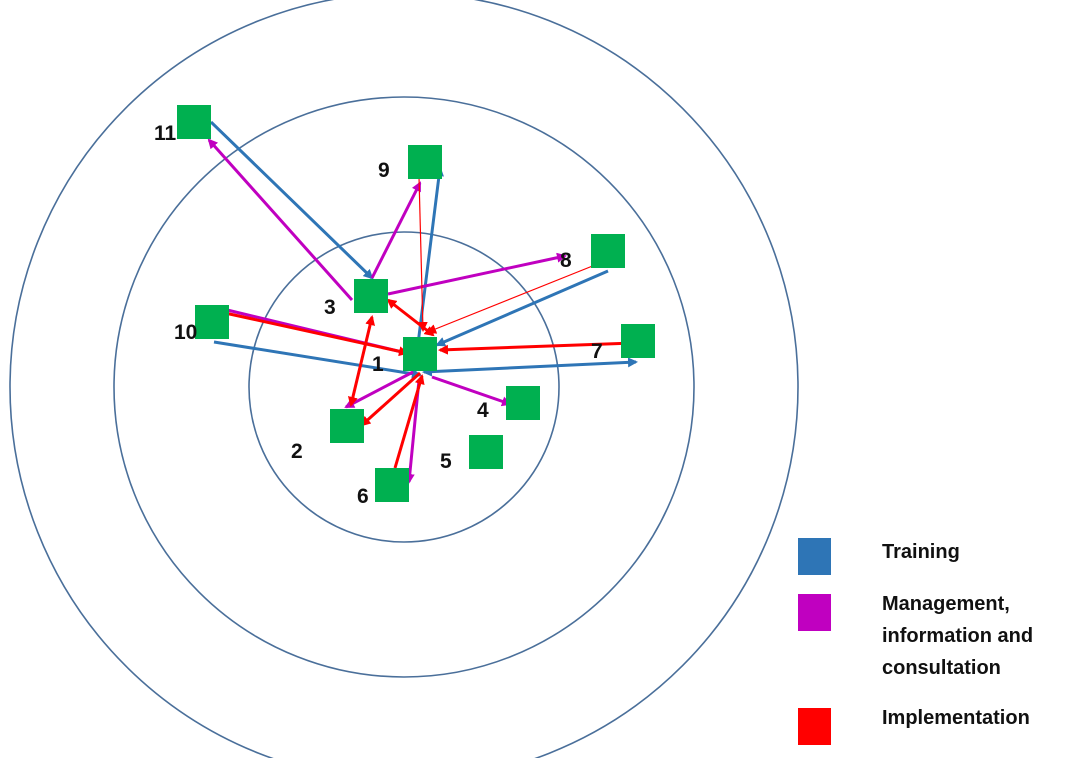 The image size is (1072, 758). What do you see at coordinates (958, 636) in the screenshot?
I see `legend-label-management-line2: information and` at bounding box center [958, 636].